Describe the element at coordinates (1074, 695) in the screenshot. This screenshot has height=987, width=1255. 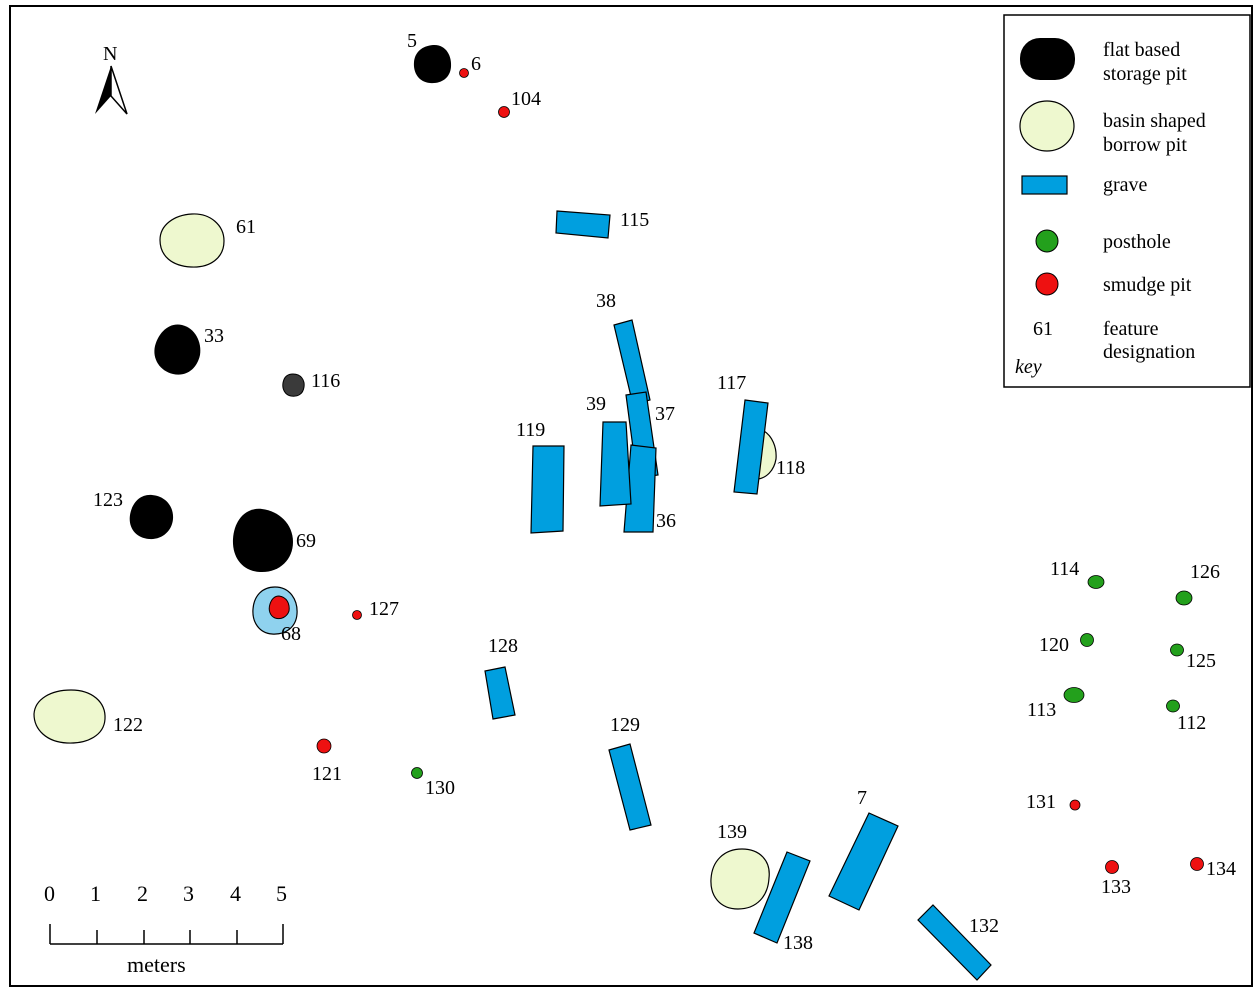
I see `feature-113-shape` at that location.